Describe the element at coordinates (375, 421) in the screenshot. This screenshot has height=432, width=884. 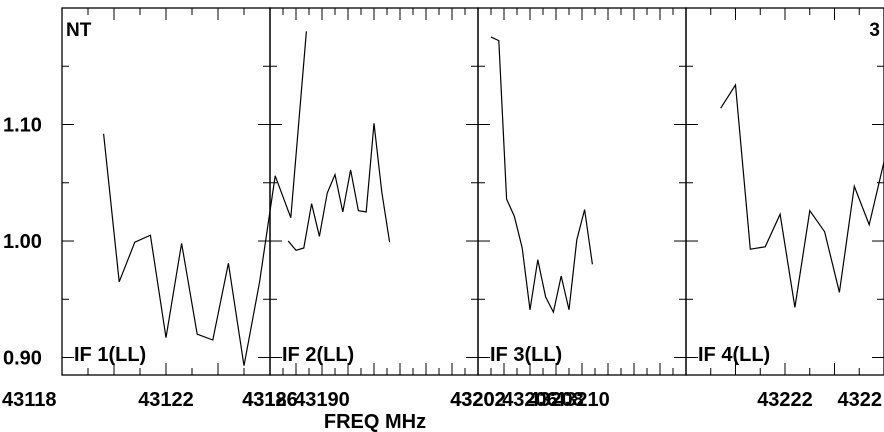
I see `x-axis-title: FREQ MHz` at that location.